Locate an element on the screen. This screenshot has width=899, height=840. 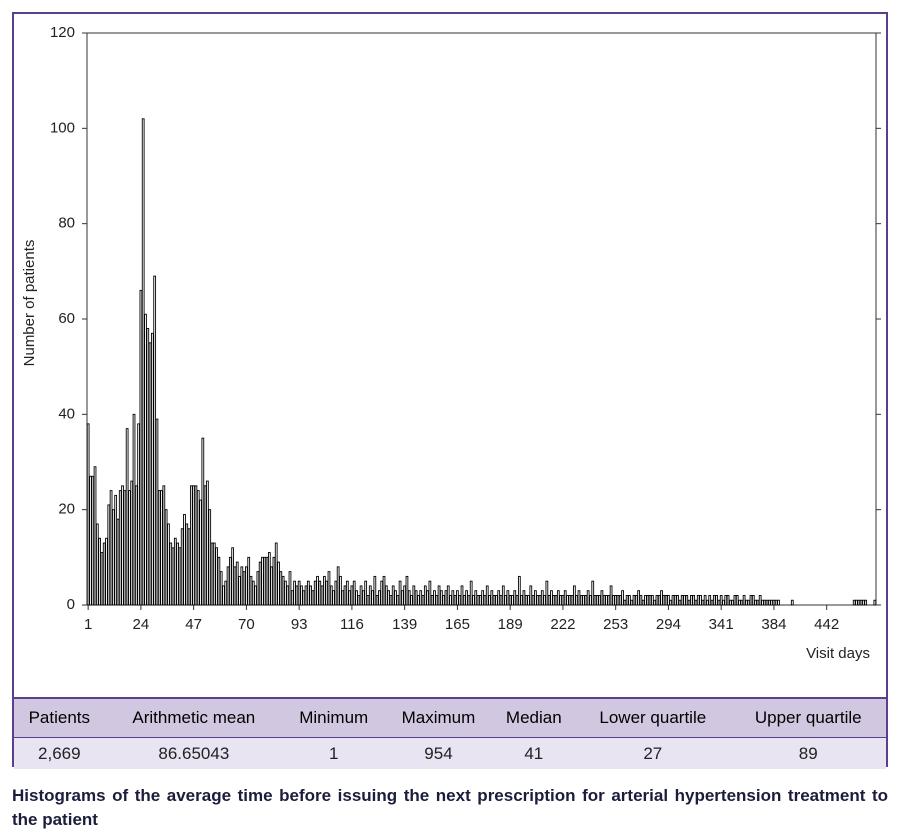
header-cell: Arithmetic mean is located at coordinates (194, 717).